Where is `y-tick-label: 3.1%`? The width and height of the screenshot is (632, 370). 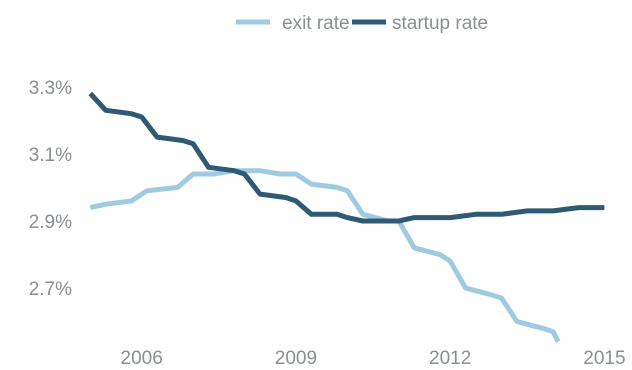 y-tick-label: 3.1% is located at coordinates (50, 155).